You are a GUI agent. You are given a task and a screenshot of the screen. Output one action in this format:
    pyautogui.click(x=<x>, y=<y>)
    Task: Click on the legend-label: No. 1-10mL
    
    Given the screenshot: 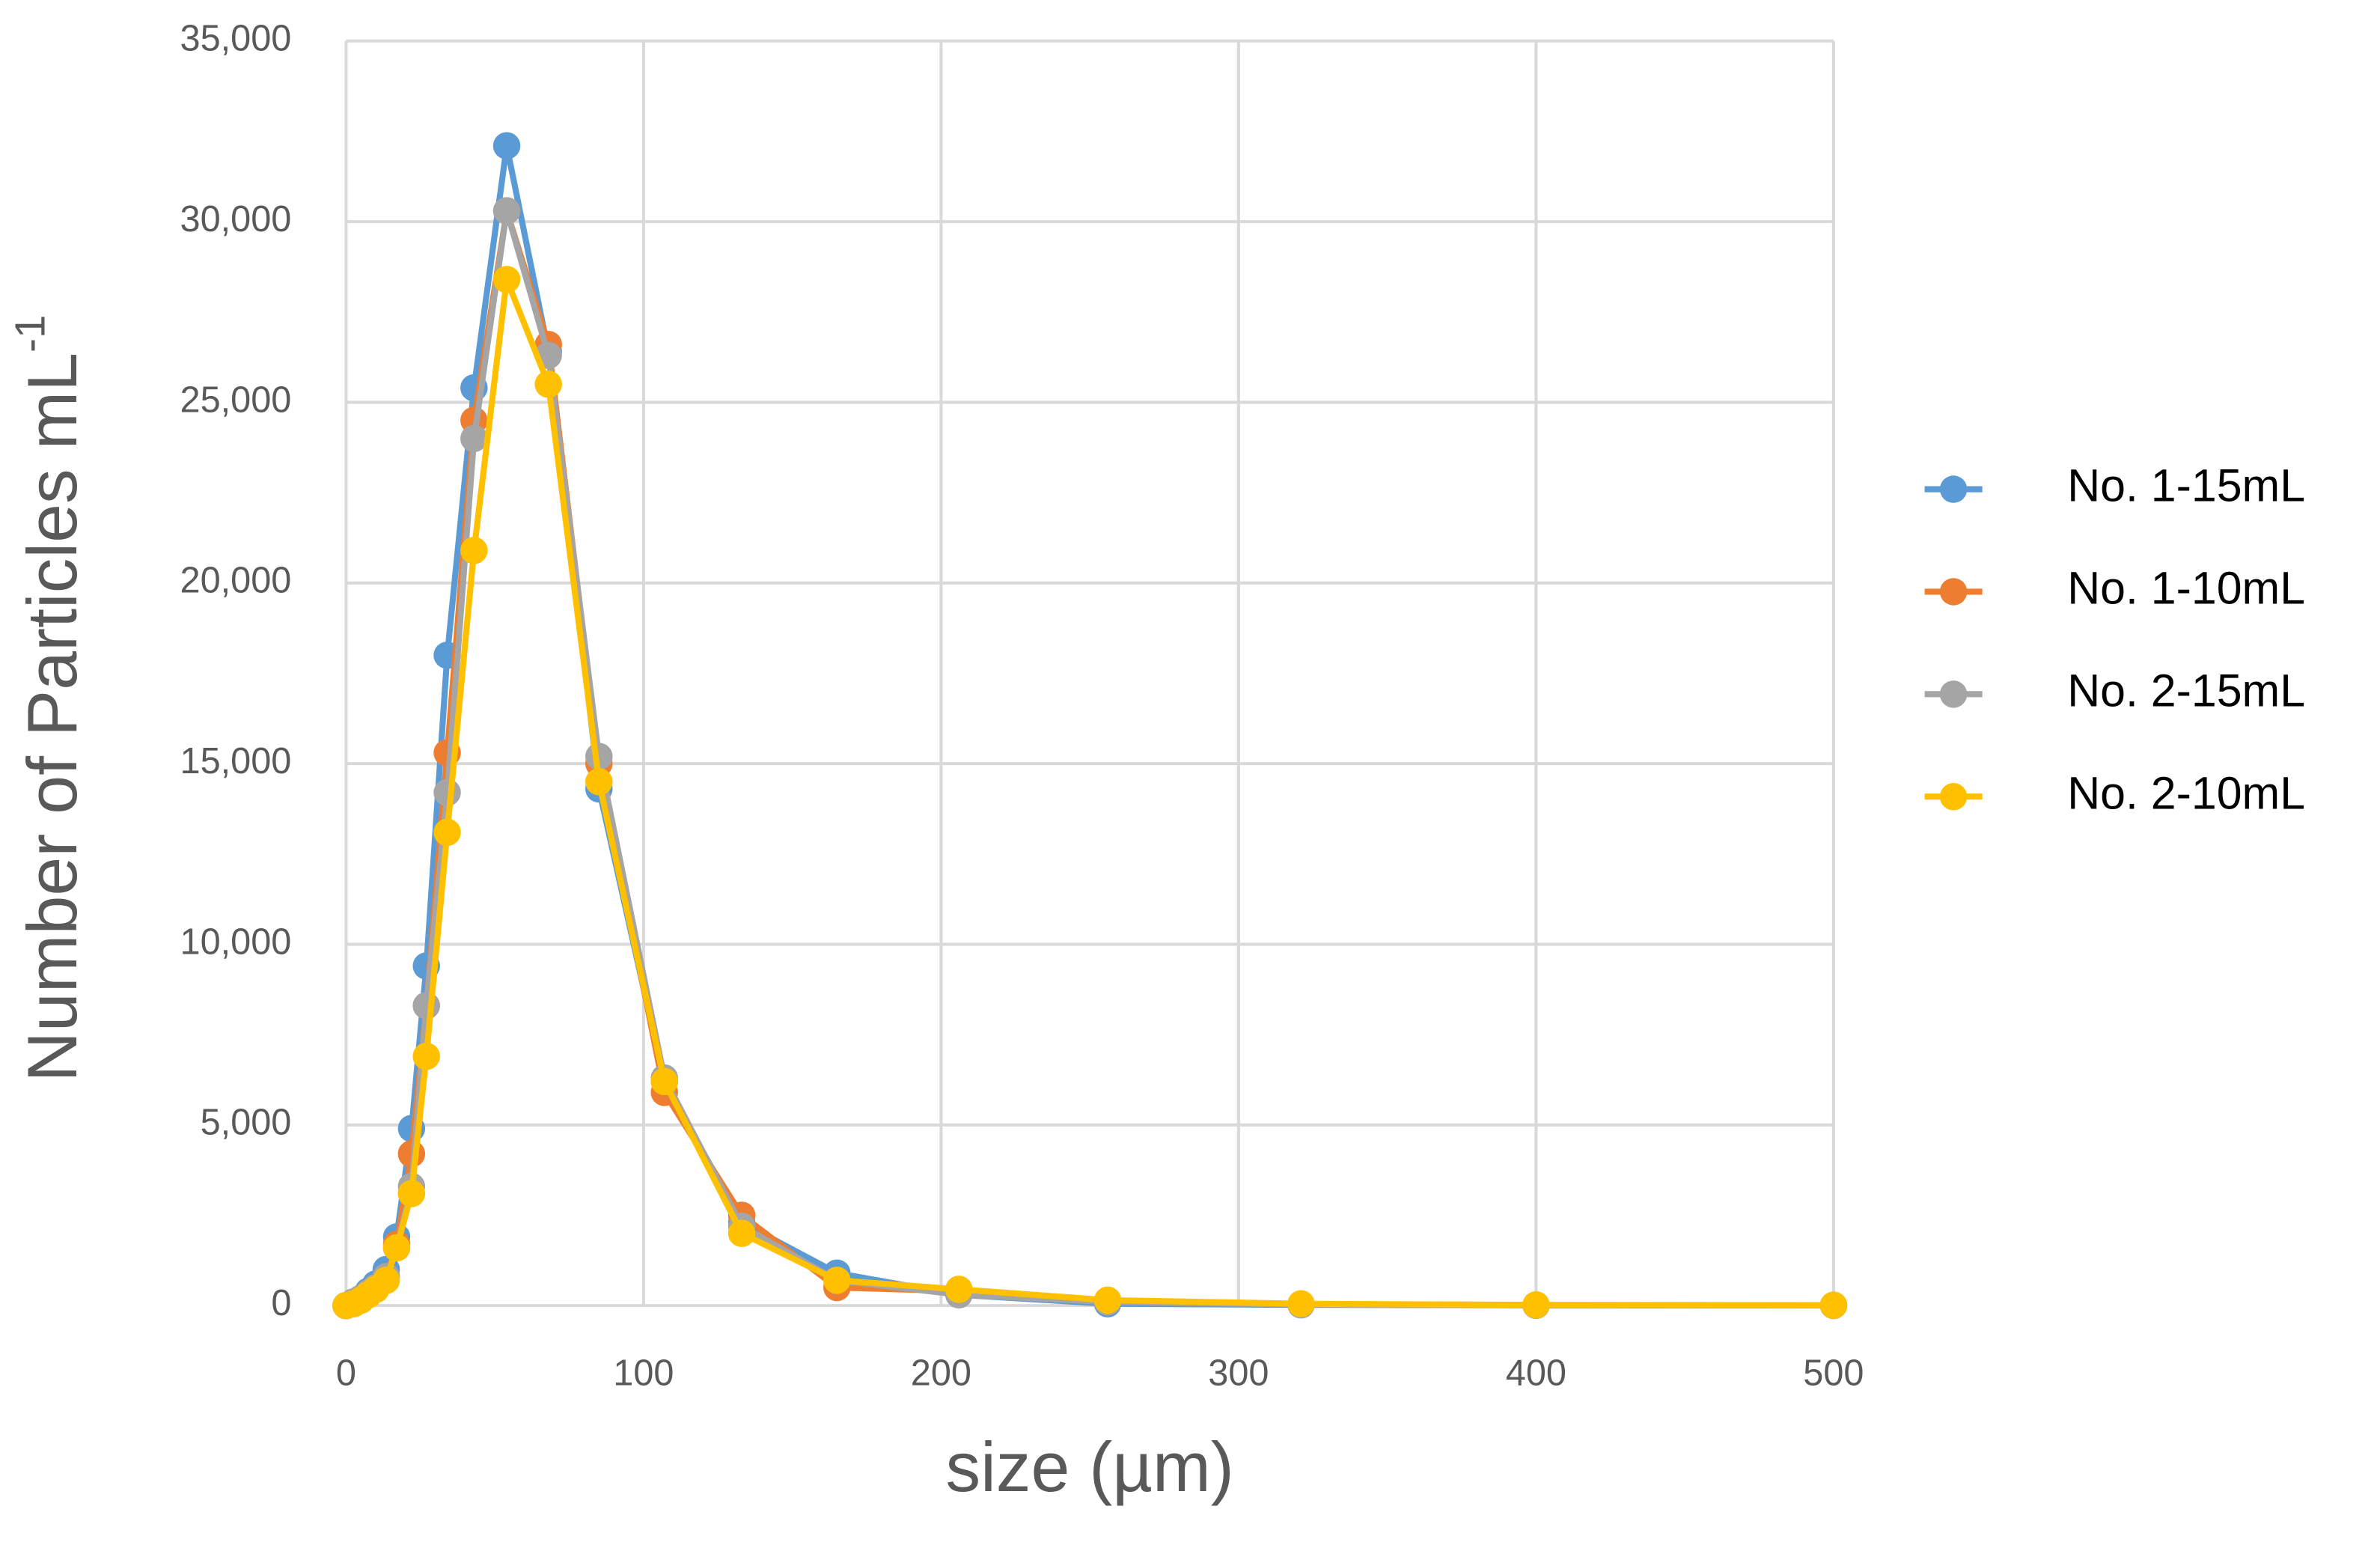 What is the action you would take?
    pyautogui.click(x=2186, y=588)
    